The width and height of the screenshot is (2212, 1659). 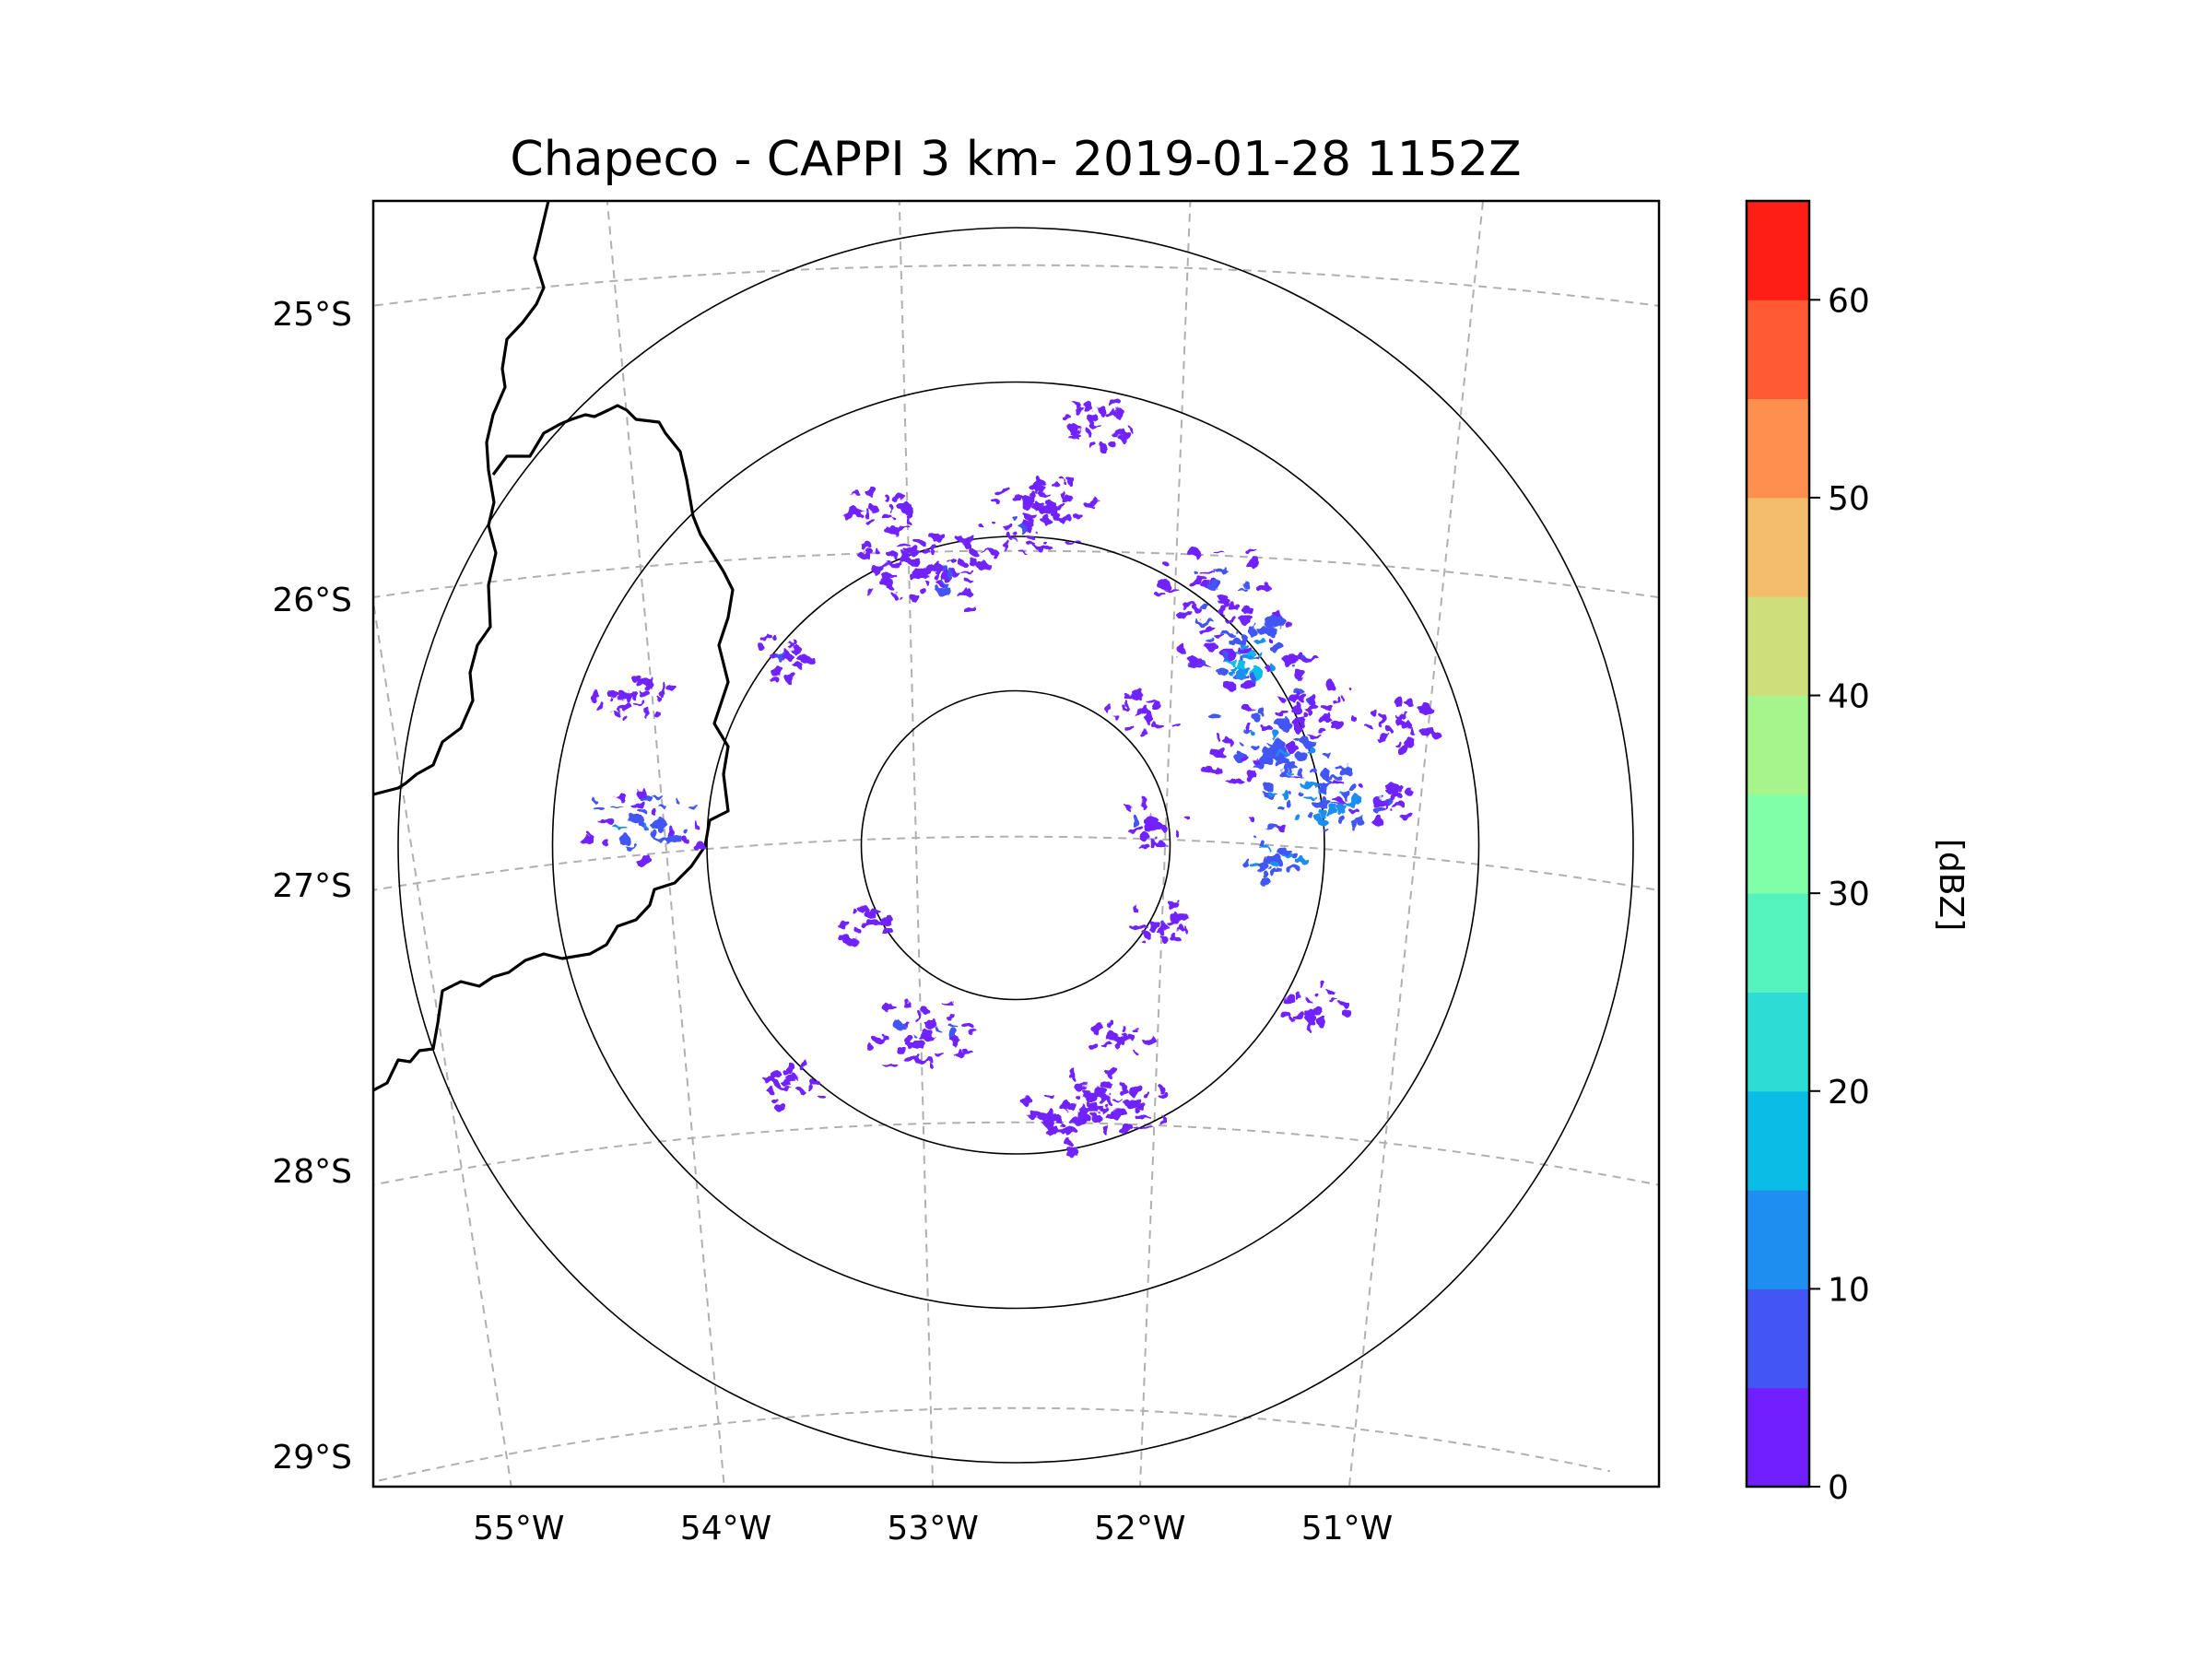 What do you see at coordinates (933, 1528) in the screenshot?
I see `x-tick-labels: 55°W 54°W 53°W 52°W 51°W` at bounding box center [933, 1528].